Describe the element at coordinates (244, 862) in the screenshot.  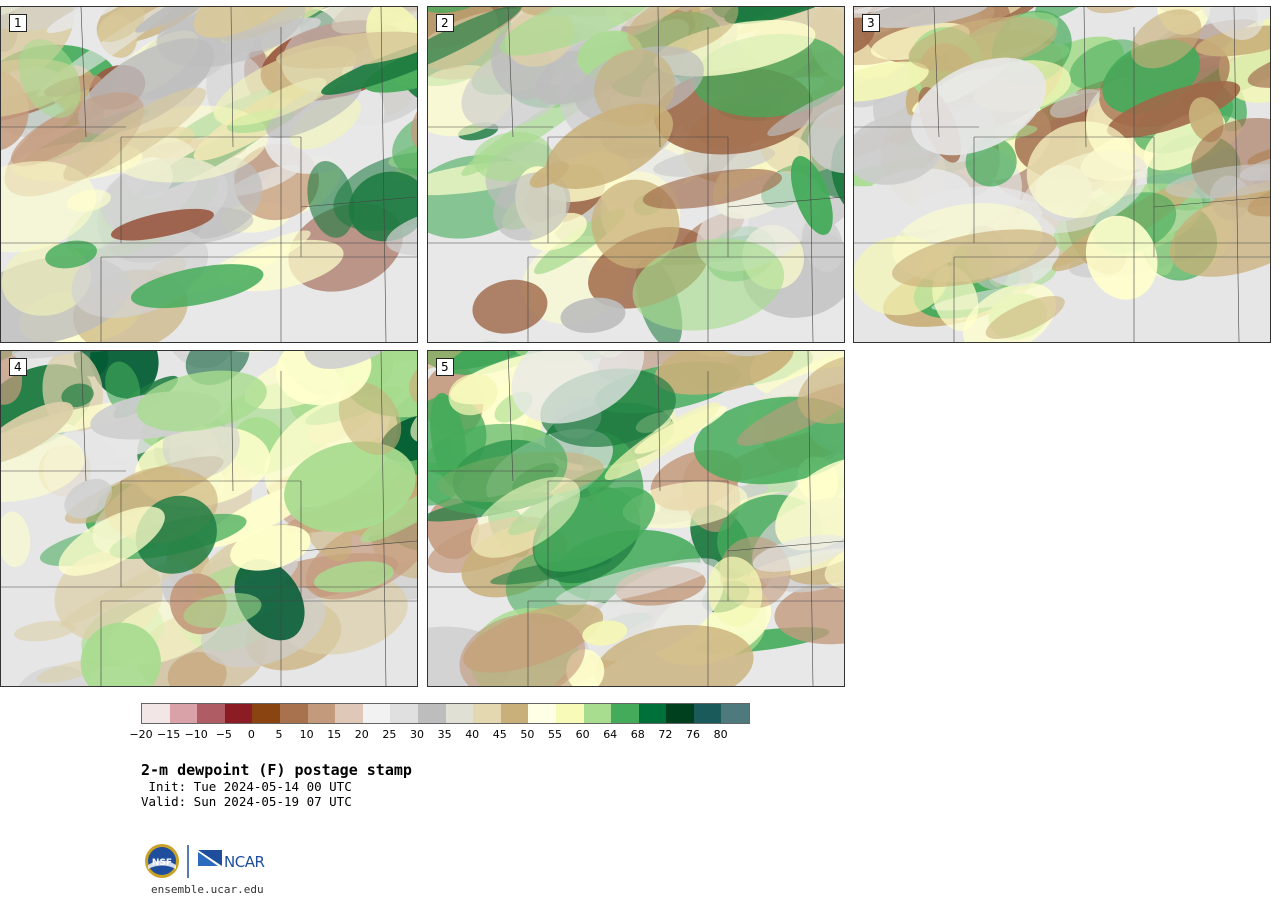
I see `ncar-logo-text: NCAR` at that location.